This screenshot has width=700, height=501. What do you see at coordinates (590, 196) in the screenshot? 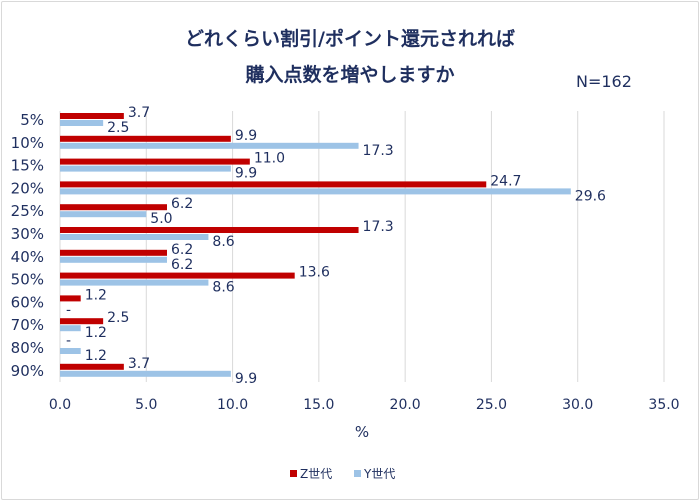
I see `data-label: 29.6` at bounding box center [590, 196].